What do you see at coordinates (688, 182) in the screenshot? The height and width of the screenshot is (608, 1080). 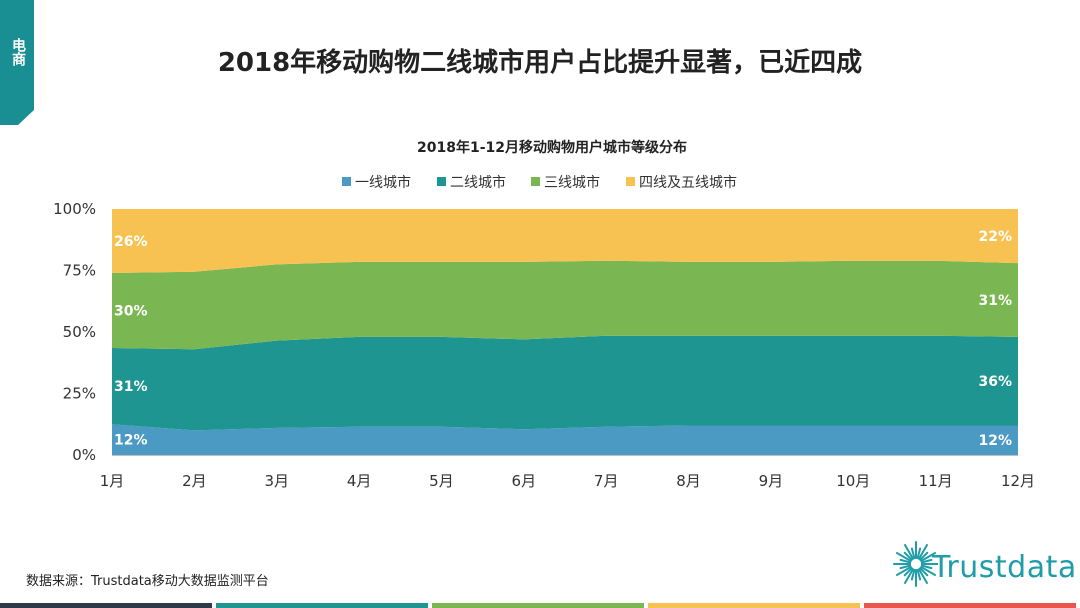 I see `legend-label: 四线及五线城市` at bounding box center [688, 182].